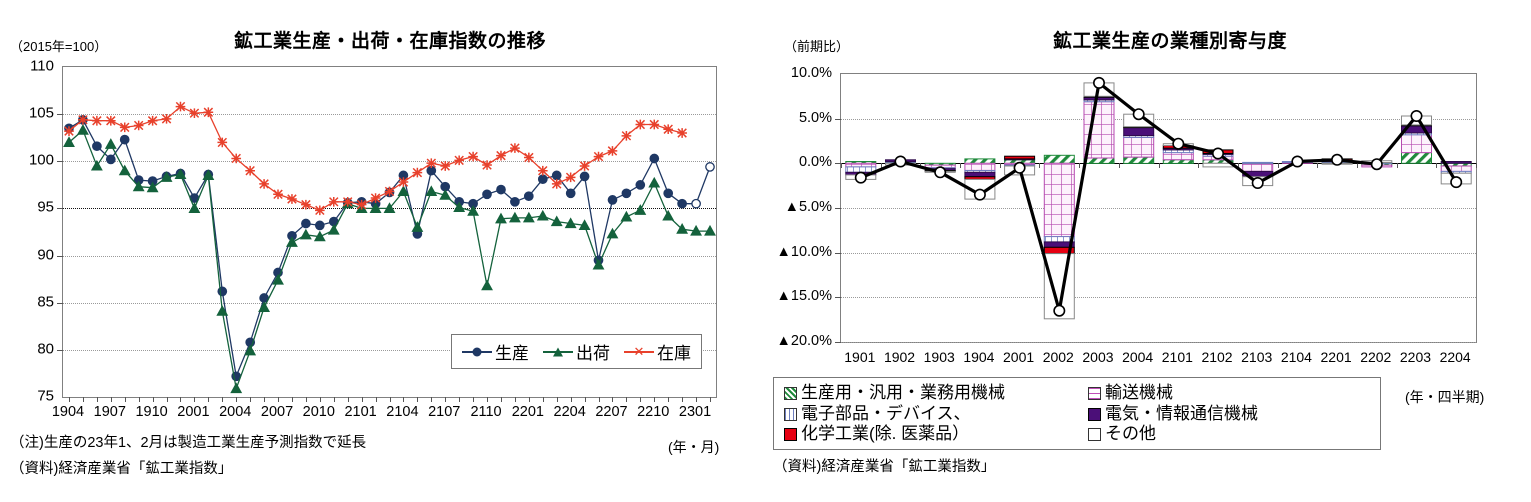 Image resolution: width=1531 pixels, height=502 pixels. I want to click on right-legend-item: 電子部品・デバイス、, so click(936, 414).